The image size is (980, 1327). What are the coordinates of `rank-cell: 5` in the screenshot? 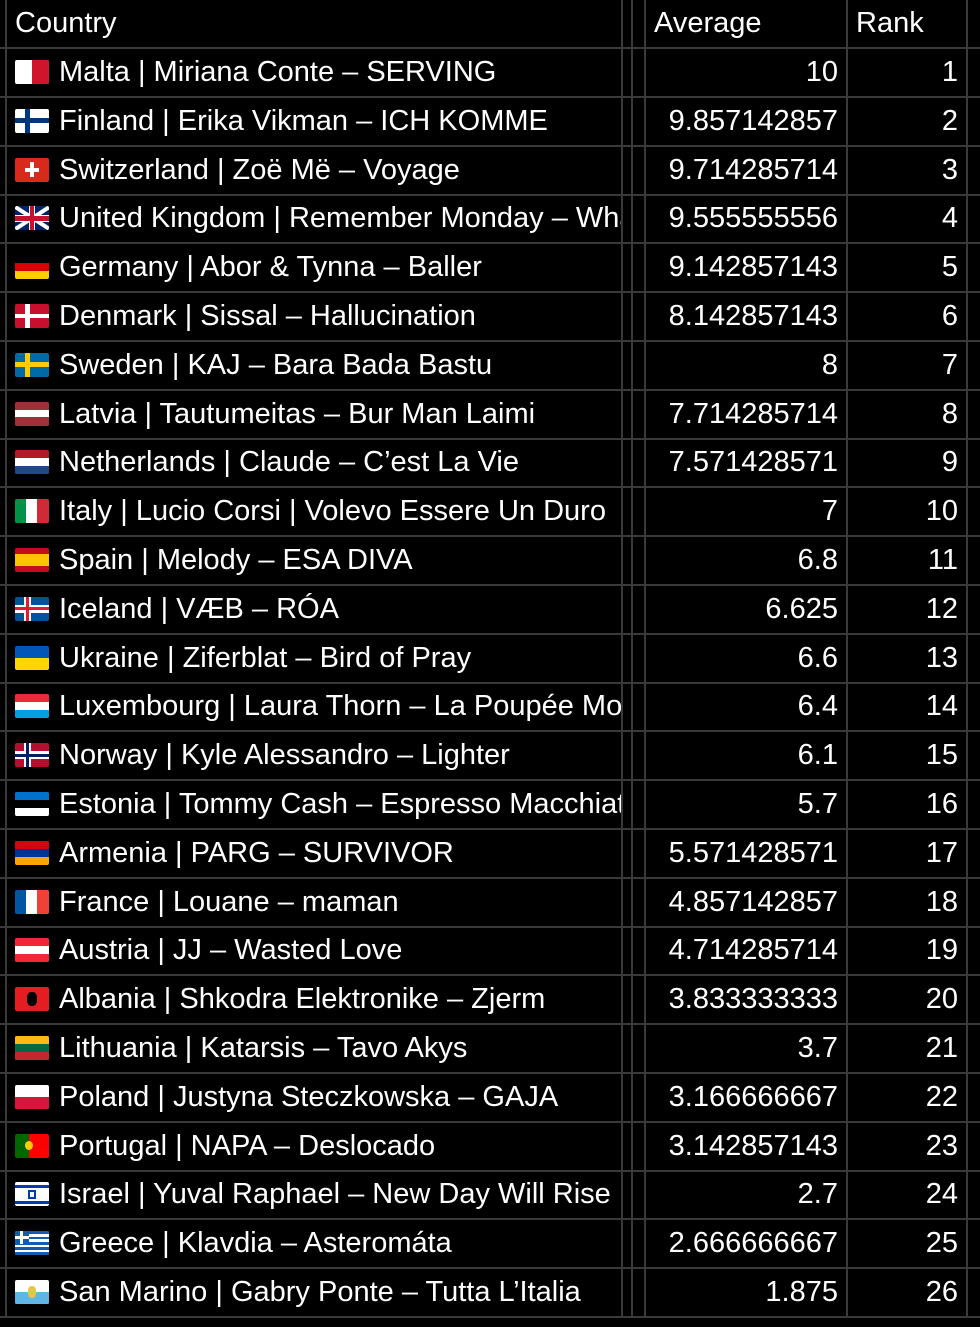 It's located at (908, 269).